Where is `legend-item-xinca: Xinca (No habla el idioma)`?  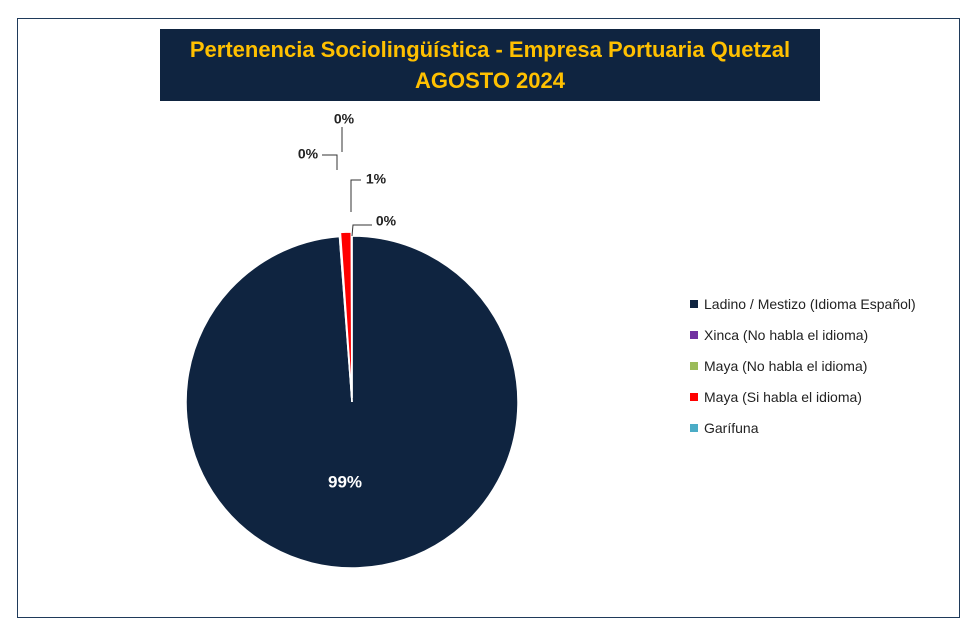 legend-item-xinca: Xinca (No habla el idioma) is located at coordinates (803, 334).